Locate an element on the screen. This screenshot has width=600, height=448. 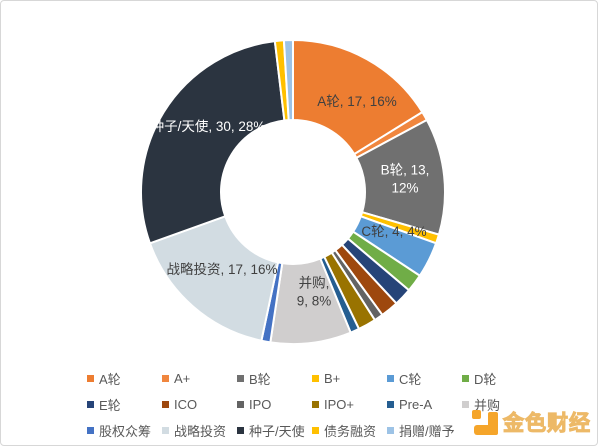
legend-label: B+ is located at coordinates (332, 378).